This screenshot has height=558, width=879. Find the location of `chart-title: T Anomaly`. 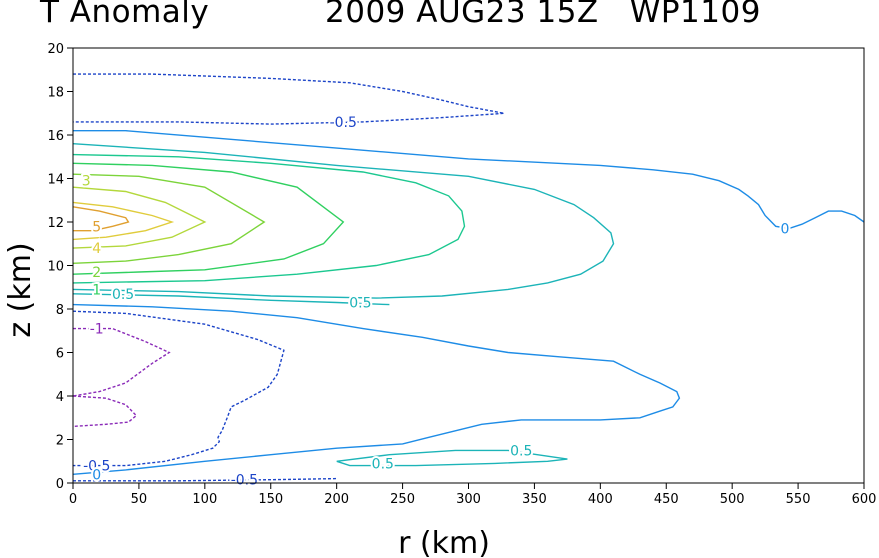

chart-title: T Anomaly is located at coordinates (125, 15).